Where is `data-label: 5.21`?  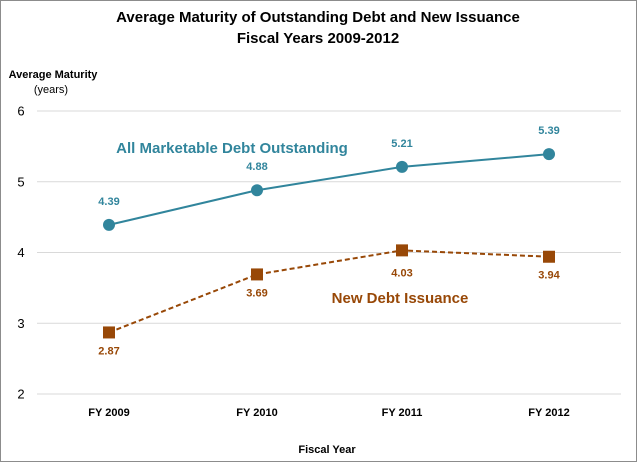
data-label: 5.21 is located at coordinates (401, 144).